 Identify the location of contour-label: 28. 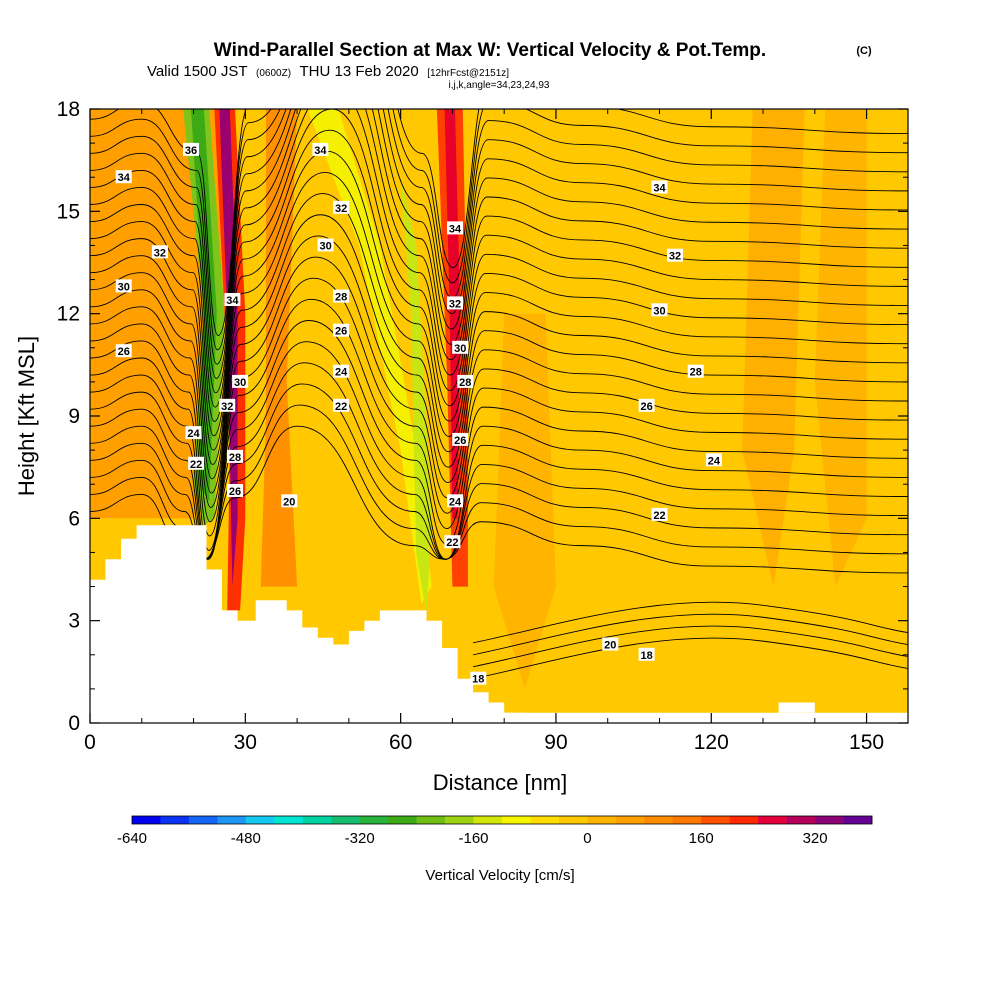
(465, 381).